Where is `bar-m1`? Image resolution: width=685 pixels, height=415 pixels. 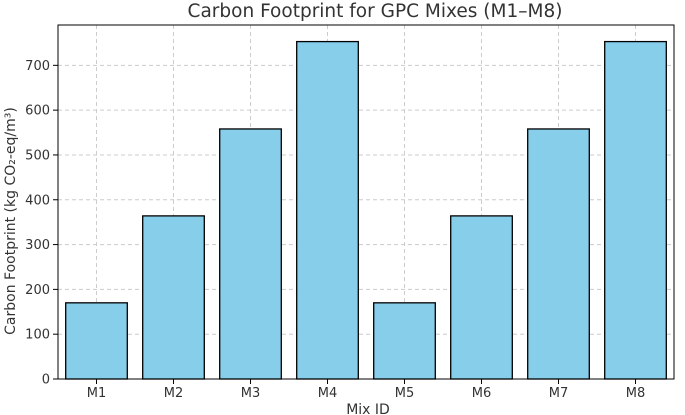
bar-m1 is located at coordinates (96, 341).